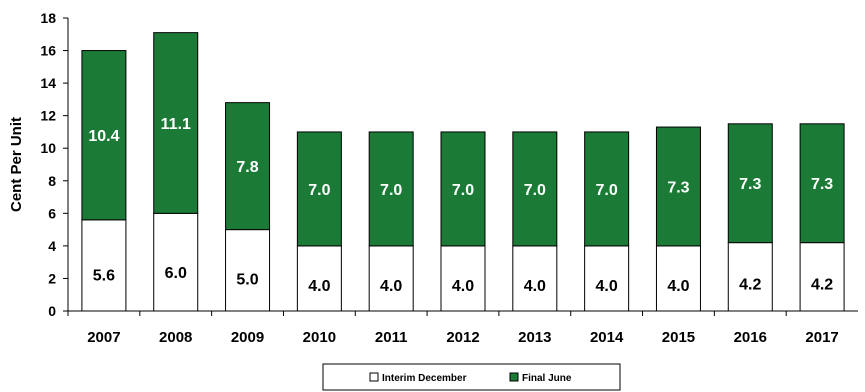  What do you see at coordinates (48, 51) in the screenshot?
I see `y-tick-label: 16` at bounding box center [48, 51].